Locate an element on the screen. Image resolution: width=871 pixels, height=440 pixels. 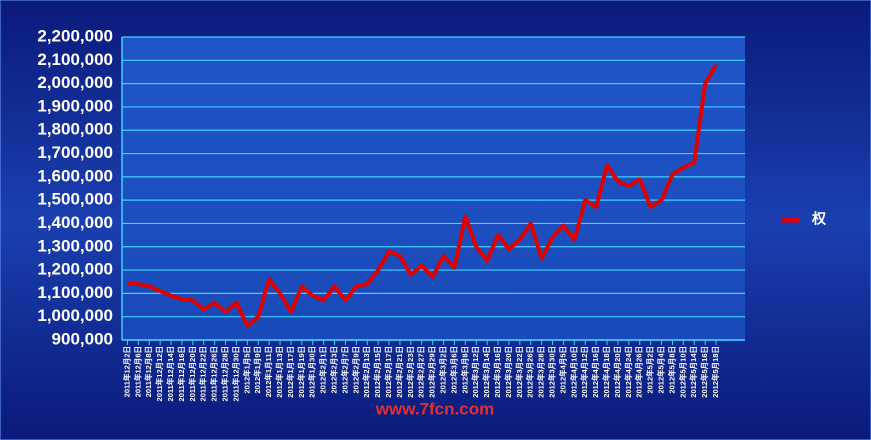
x-tick-label: 2012年4月18日 is located at coordinates (606, 372).